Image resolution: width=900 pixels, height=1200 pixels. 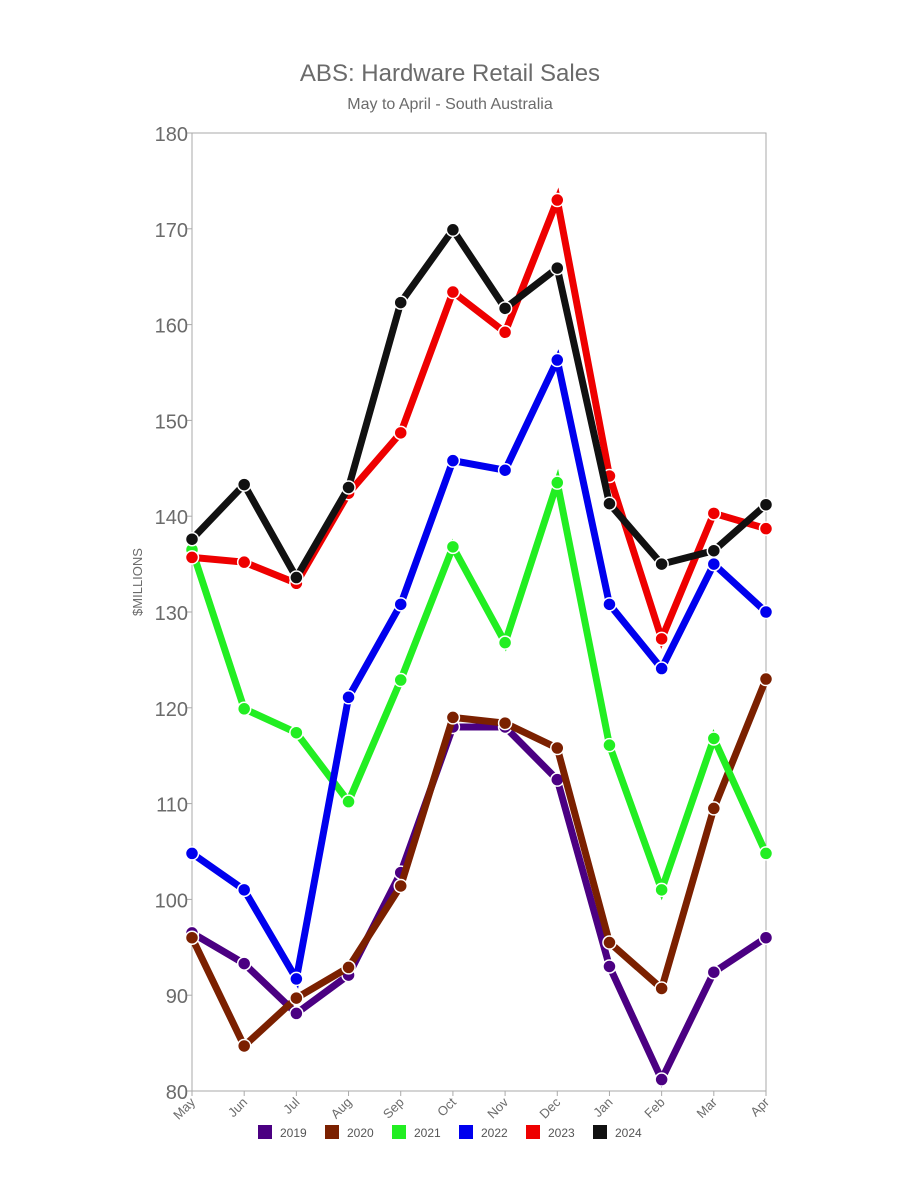 What do you see at coordinates (341, 1108) in the screenshot?
I see `x-tick-label: Aug` at bounding box center [341, 1108].